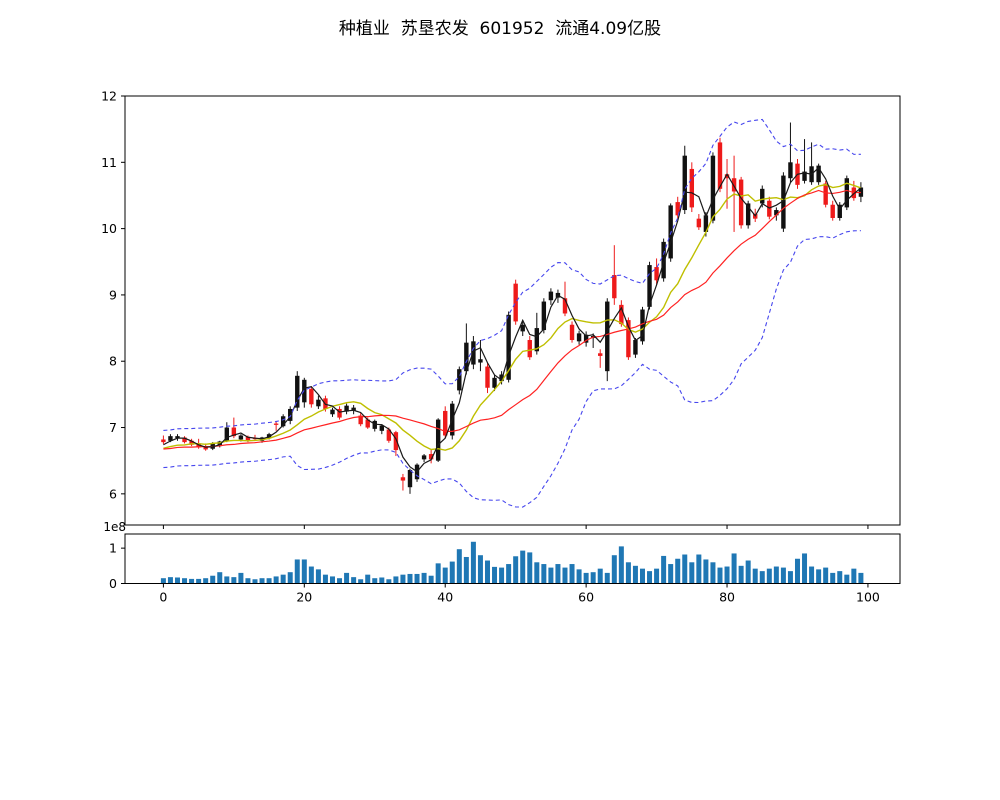 This screenshot has width=1000, height=800. I want to click on price-y-axis: 6 7 8 9 10 11 12, so click(113, 295).